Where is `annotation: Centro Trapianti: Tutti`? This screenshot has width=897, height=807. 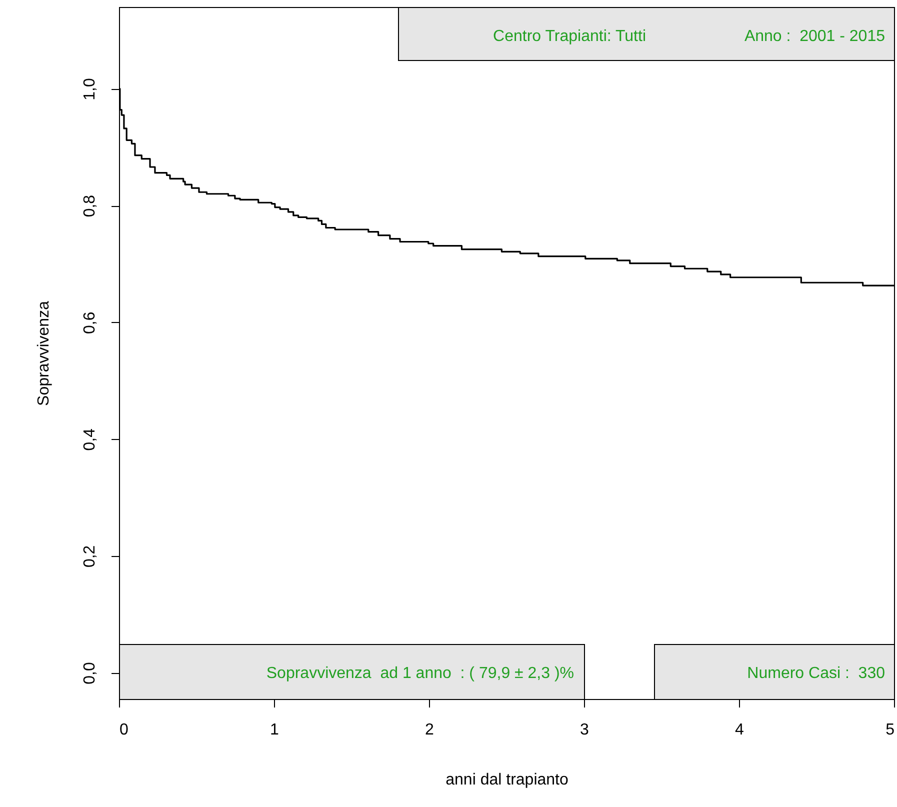
annotation: Centro Trapianti: Tutti is located at coordinates (569, 37).